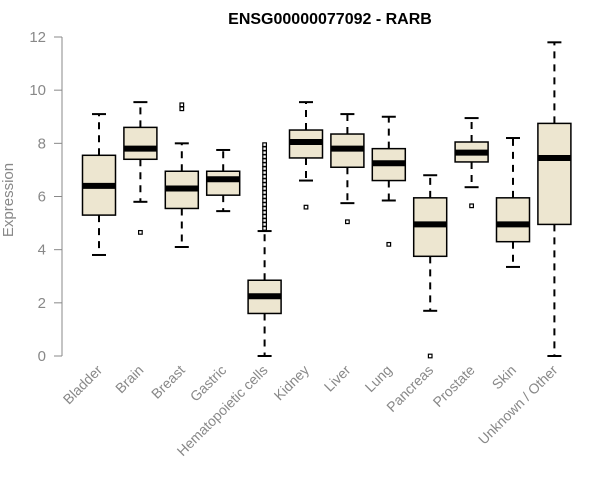  I want to click on chart-title: ENSG00000077092 - RARB, so click(330, 19).